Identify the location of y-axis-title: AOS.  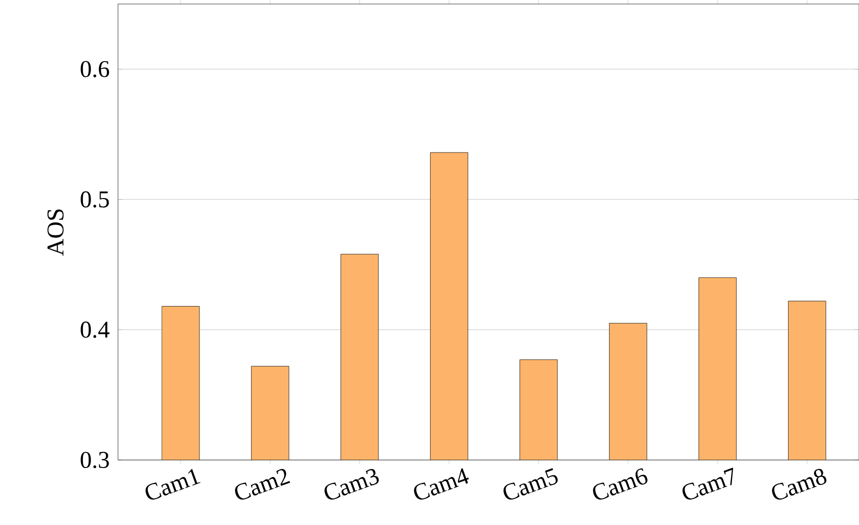
(55, 232).